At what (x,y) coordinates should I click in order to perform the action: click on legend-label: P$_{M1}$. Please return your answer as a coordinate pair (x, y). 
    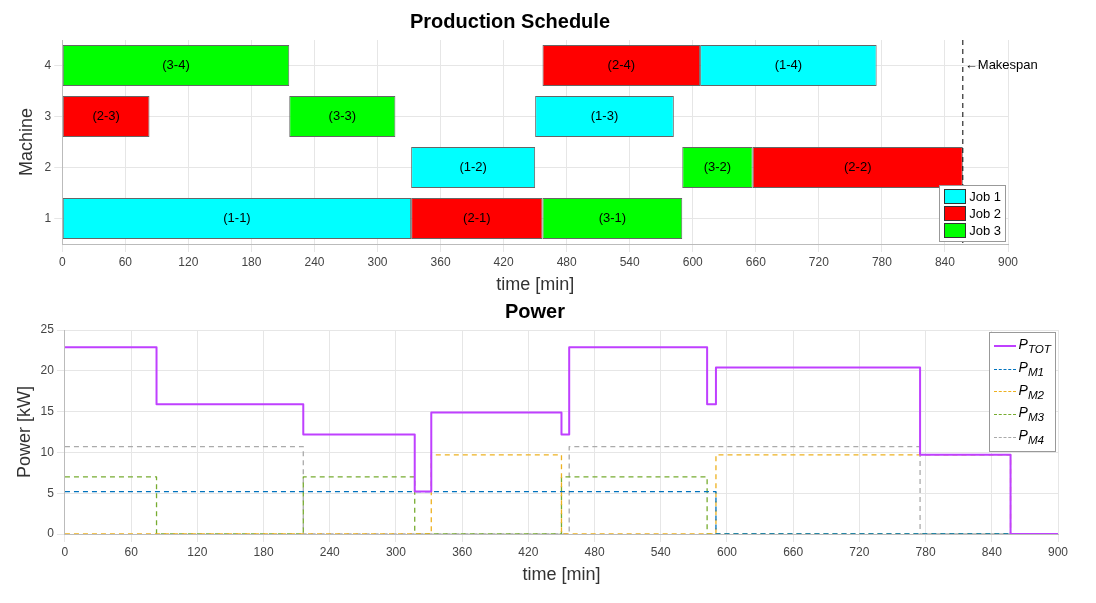
    Looking at the image, I should click on (1031, 368).